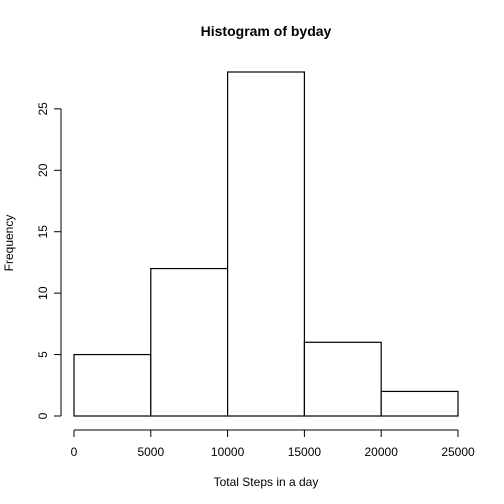  What do you see at coordinates (43, 293) in the screenshot?
I see `y-tick-label-2: 10` at bounding box center [43, 293].